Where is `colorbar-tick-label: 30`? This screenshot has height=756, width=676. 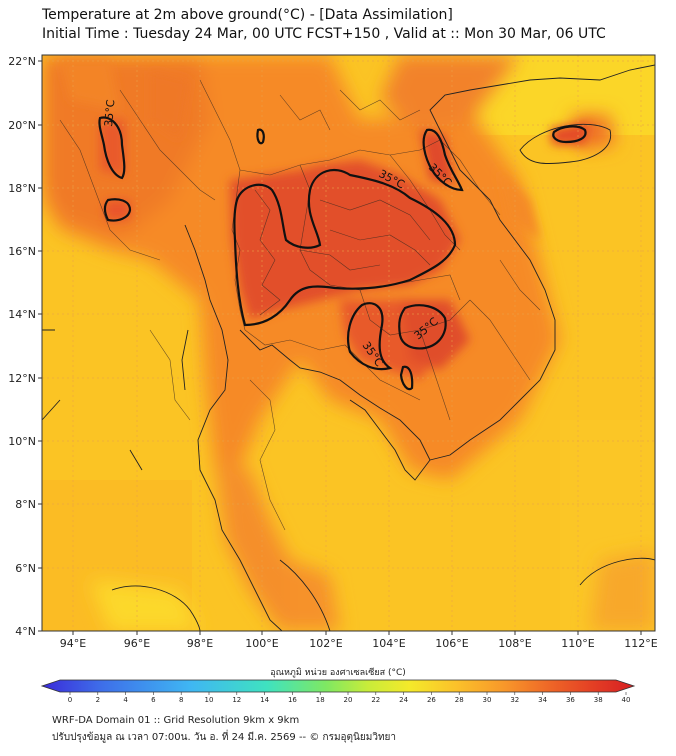
colorbar-tick-label: 30 is located at coordinates (487, 700).